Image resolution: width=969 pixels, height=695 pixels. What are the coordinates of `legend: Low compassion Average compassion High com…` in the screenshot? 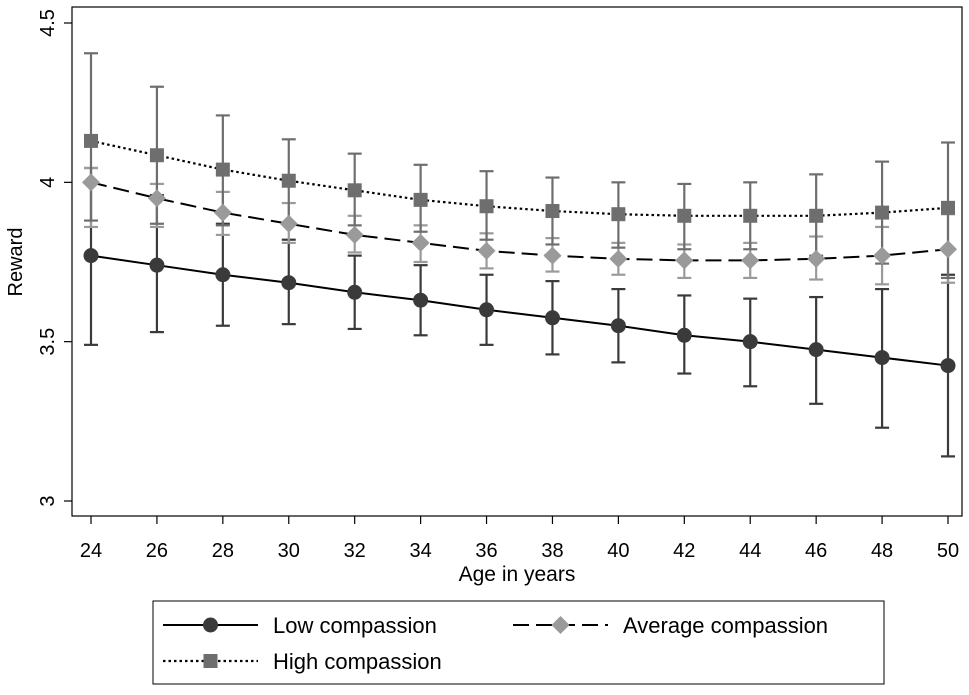 It's located at (518, 642).